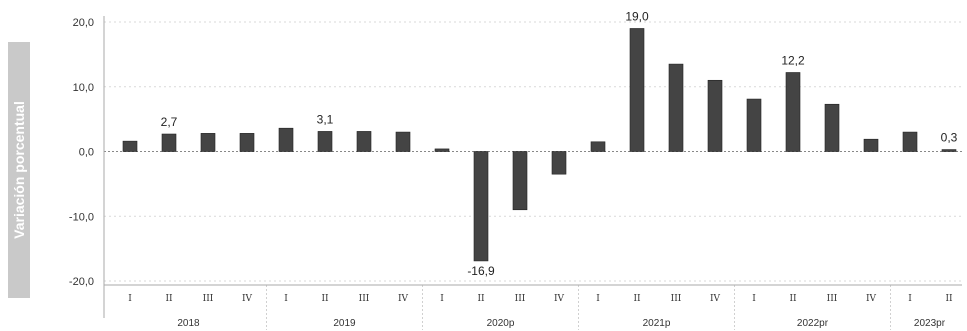  I want to click on year-label: 2023pr, so click(930, 323).